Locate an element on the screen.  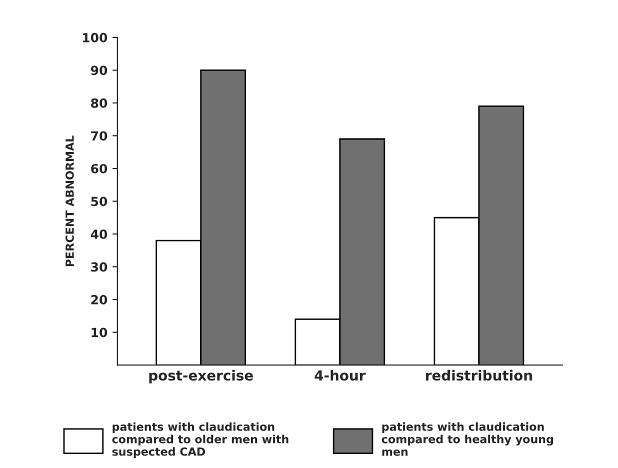
y-tick-label: 90 is located at coordinates (99, 71).